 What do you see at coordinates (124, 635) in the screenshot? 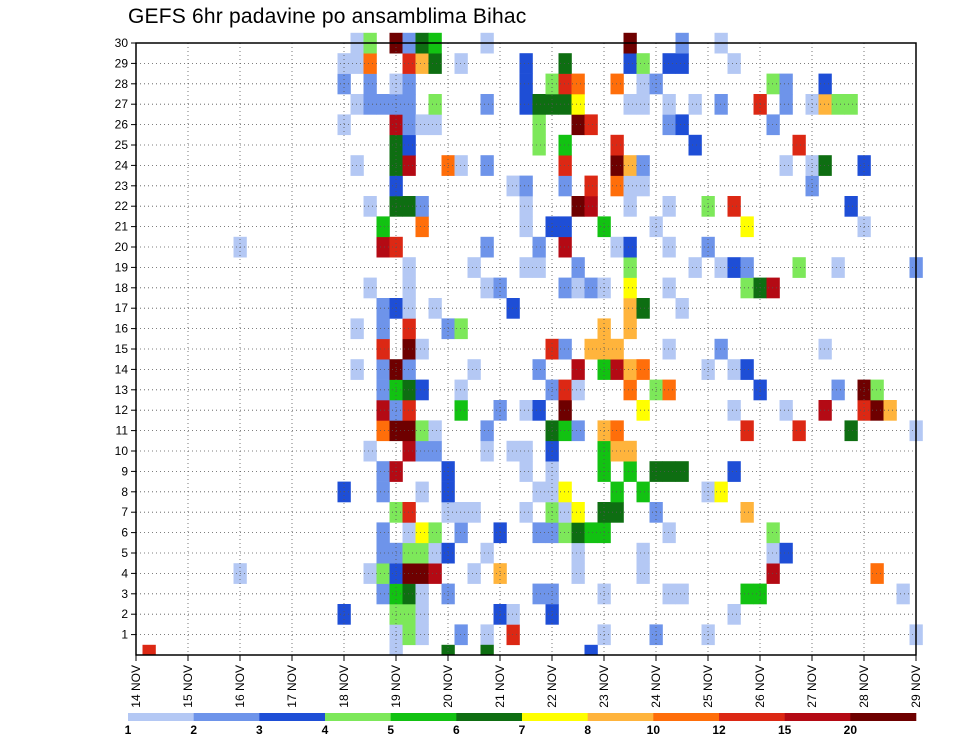
I see `y-tick-label: 1` at bounding box center [124, 635].